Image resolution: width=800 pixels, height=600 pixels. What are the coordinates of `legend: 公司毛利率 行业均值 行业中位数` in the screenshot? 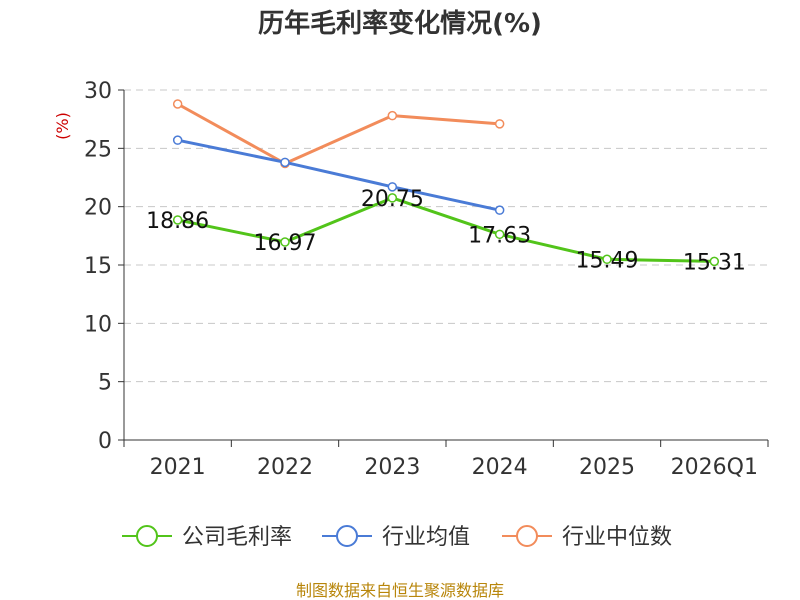 It's located at (397, 537).